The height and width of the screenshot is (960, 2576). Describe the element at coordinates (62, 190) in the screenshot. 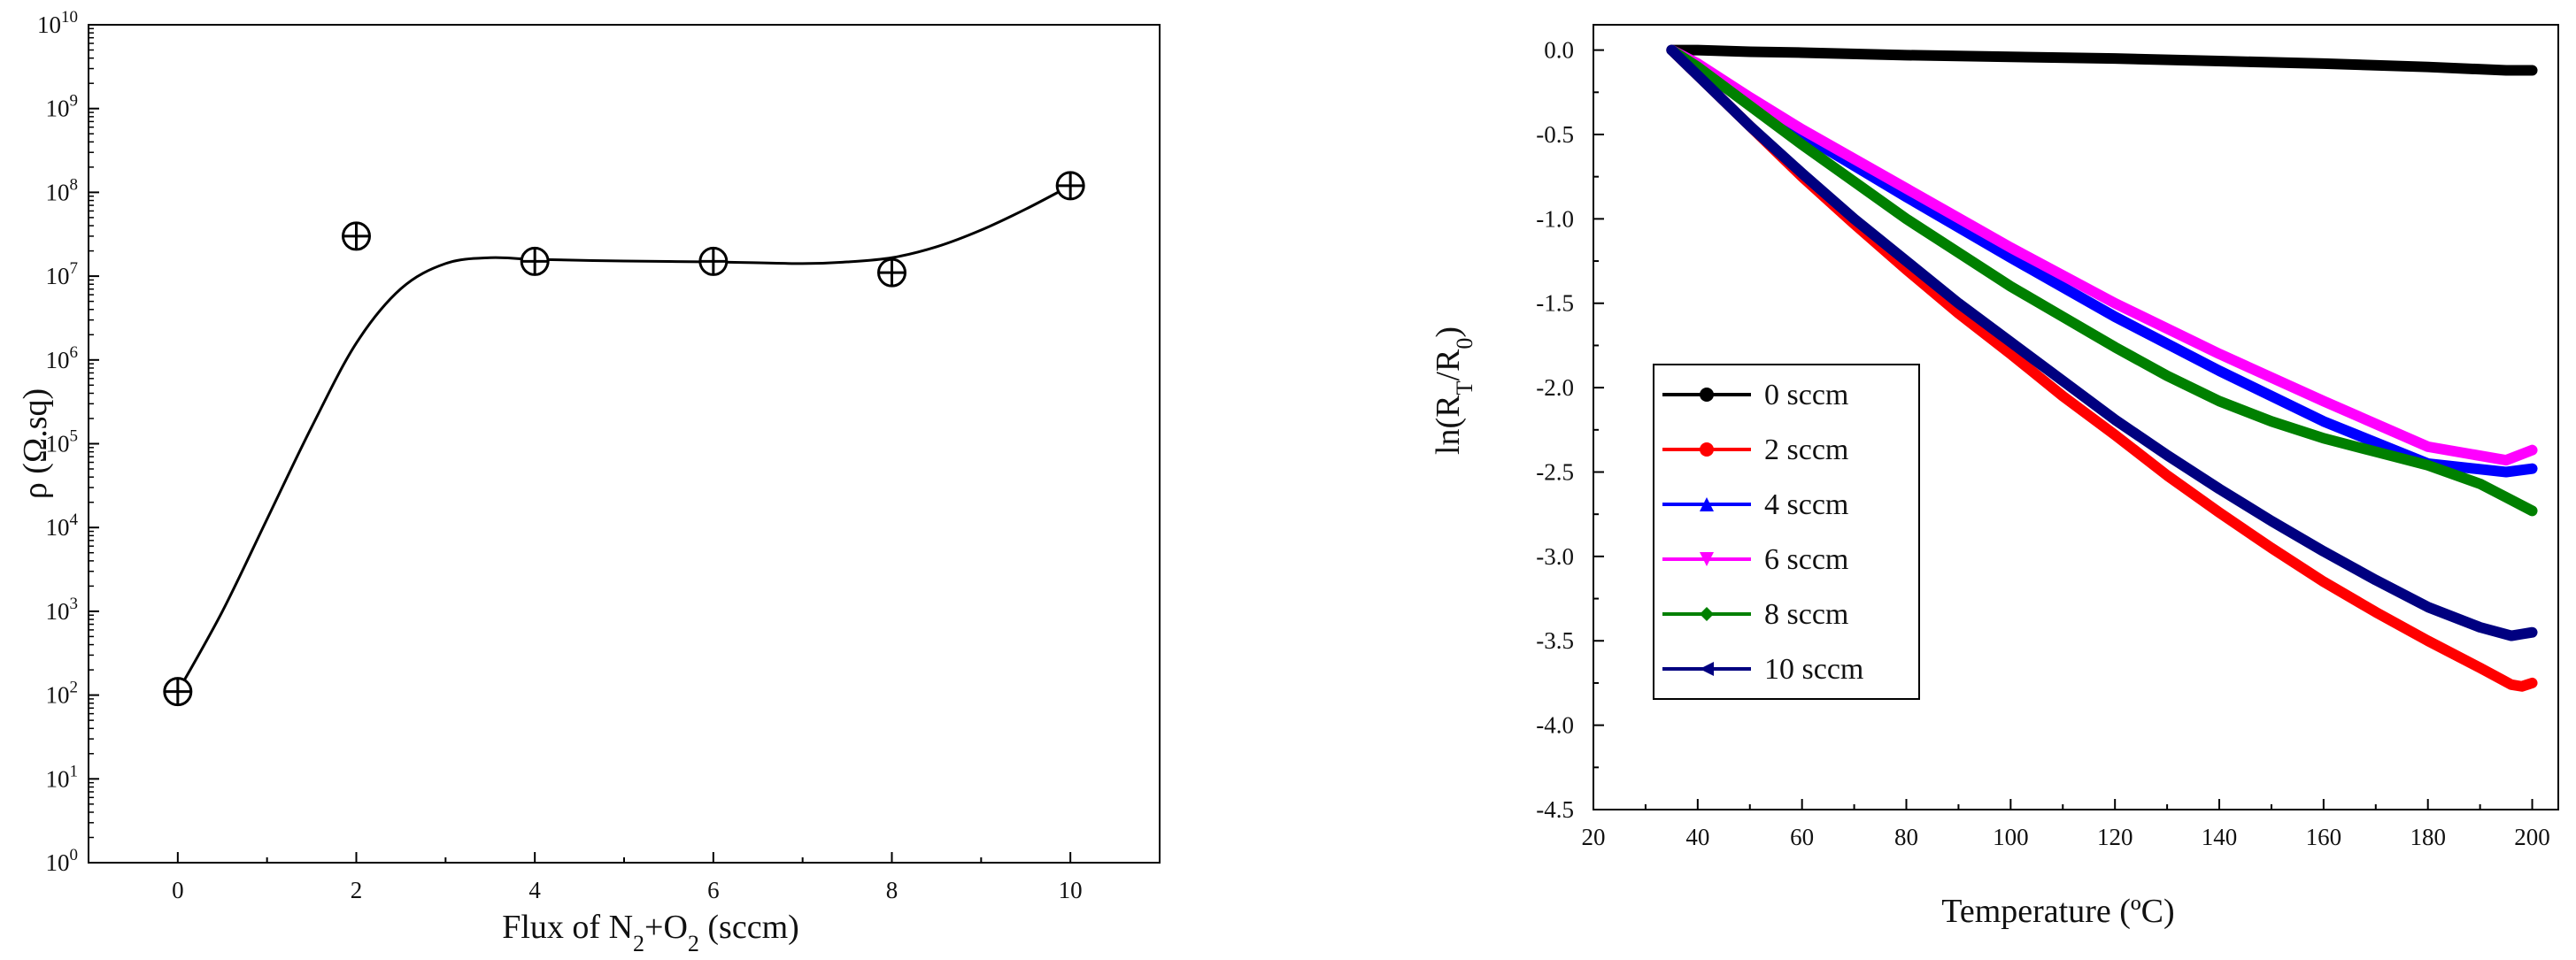

I see `y-tick-label: 10⁸` at that location.